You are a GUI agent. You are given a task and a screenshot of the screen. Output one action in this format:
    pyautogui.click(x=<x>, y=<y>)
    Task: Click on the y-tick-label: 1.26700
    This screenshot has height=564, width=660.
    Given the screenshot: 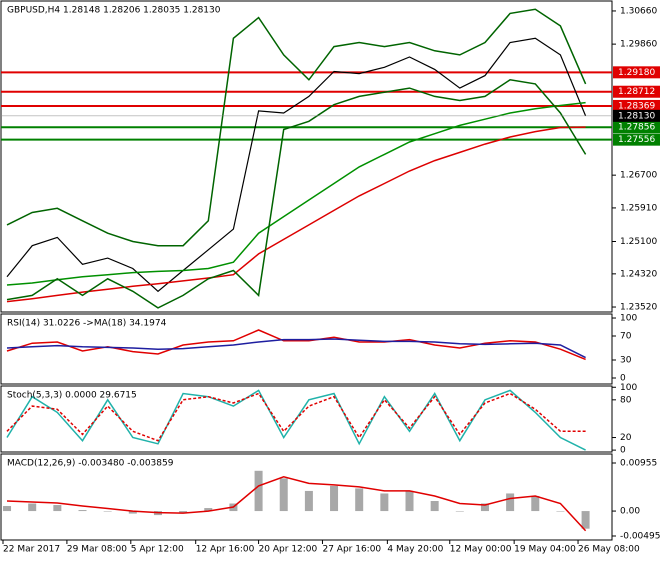 What is the action you would take?
    pyautogui.click(x=638, y=176)
    